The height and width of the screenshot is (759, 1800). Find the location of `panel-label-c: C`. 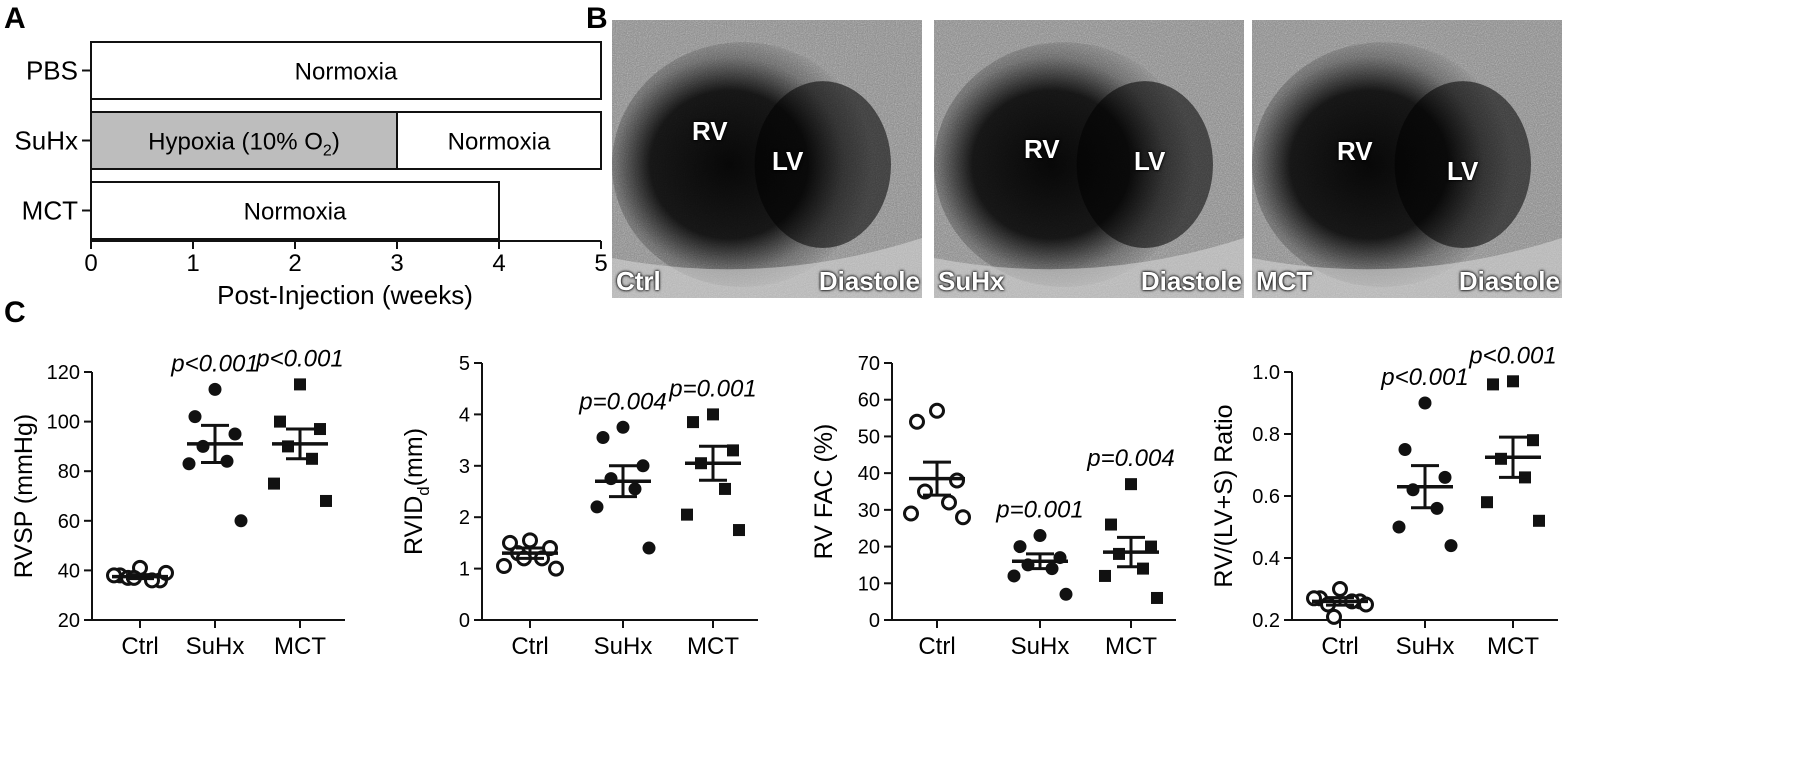

panel-label-c: C is located at coordinates (15, 312).